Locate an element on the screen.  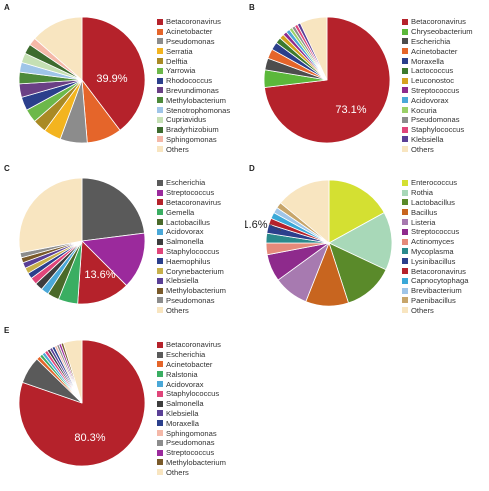
legend-label: Bradyrhizobium is located at coordinates (192, 130).